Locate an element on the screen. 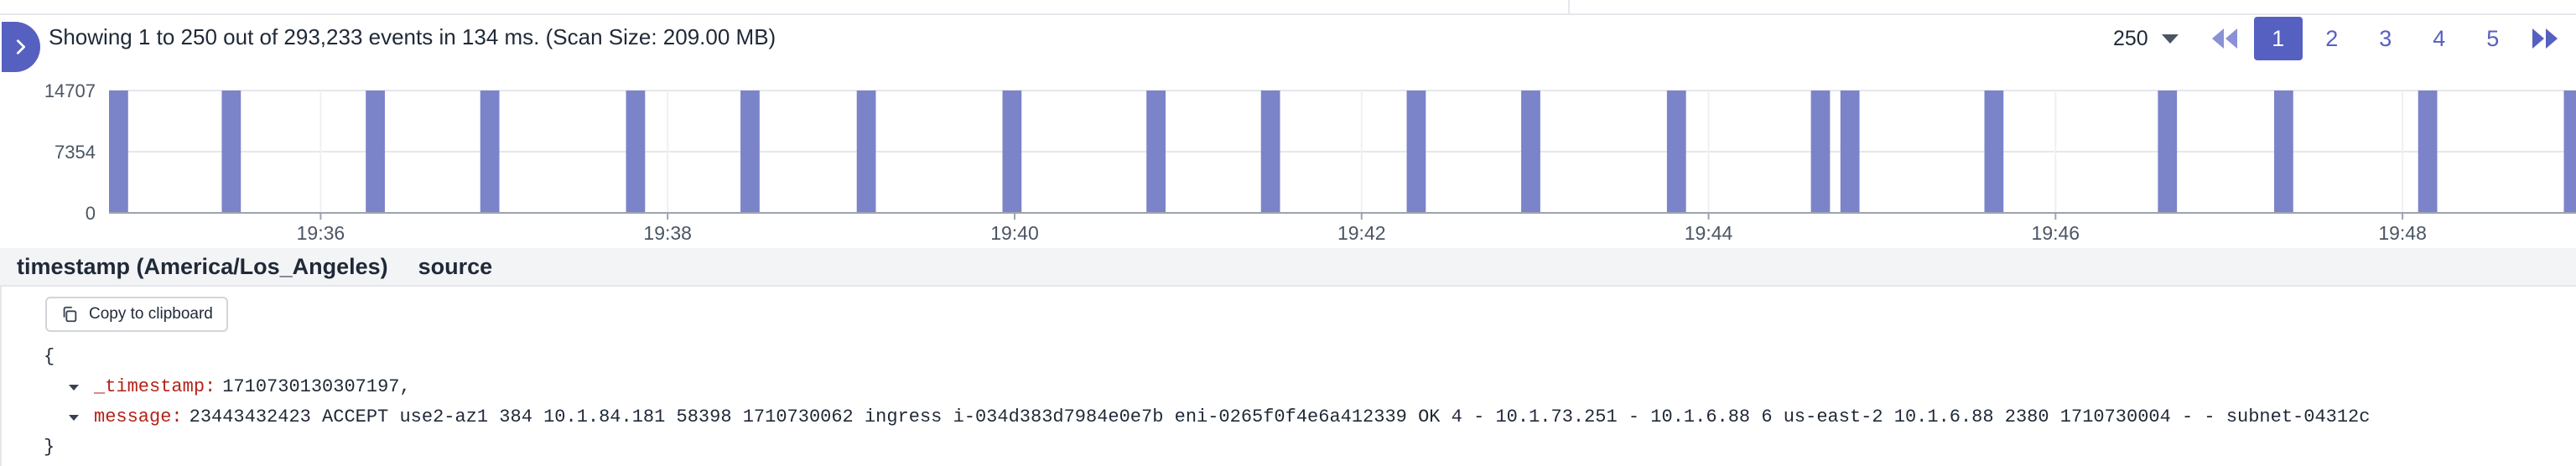  double-chevron-left-icon is located at coordinates (2224, 38).